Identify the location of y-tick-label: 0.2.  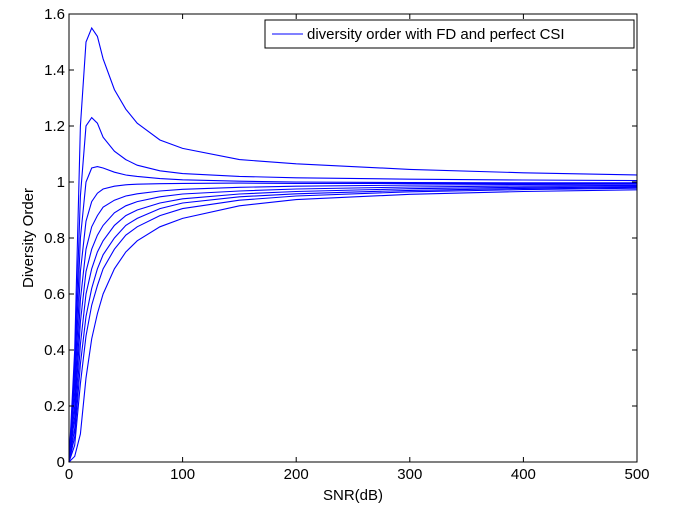
(54, 406).